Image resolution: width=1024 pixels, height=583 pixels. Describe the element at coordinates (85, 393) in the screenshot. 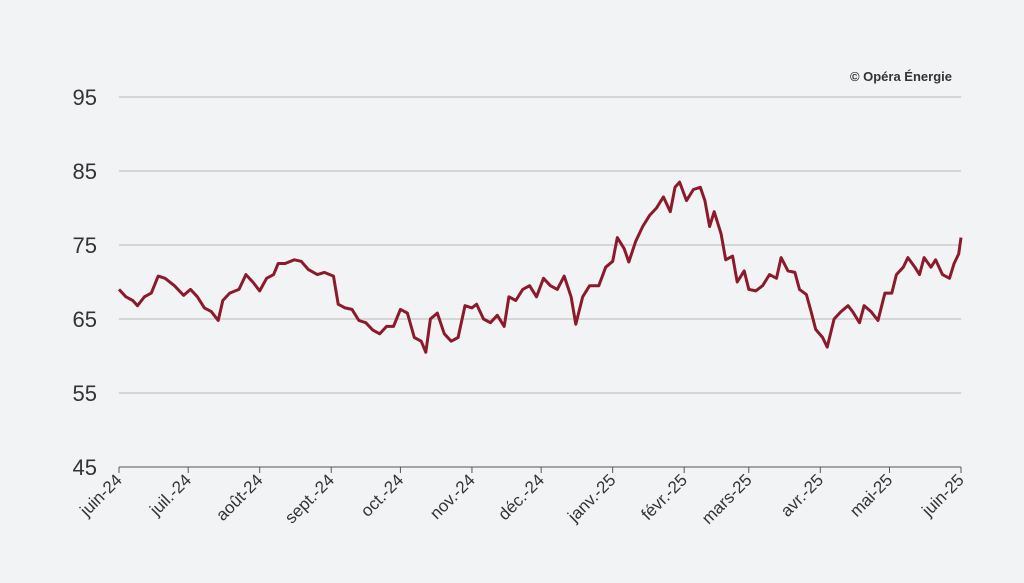

I see `y-tick-label: 55` at that location.